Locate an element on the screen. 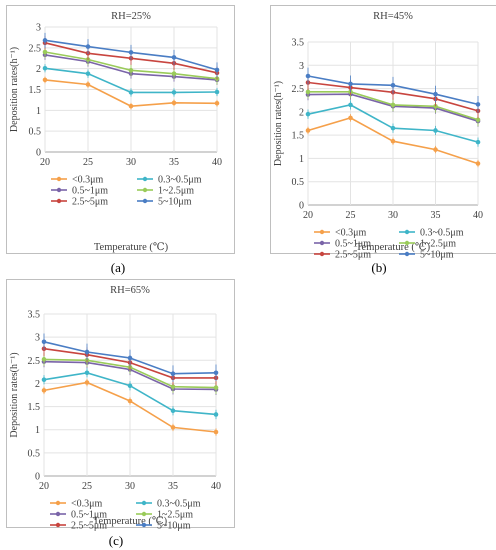  y-axis-label: Deposition rates(h⁻¹) is located at coordinates (14, 394).